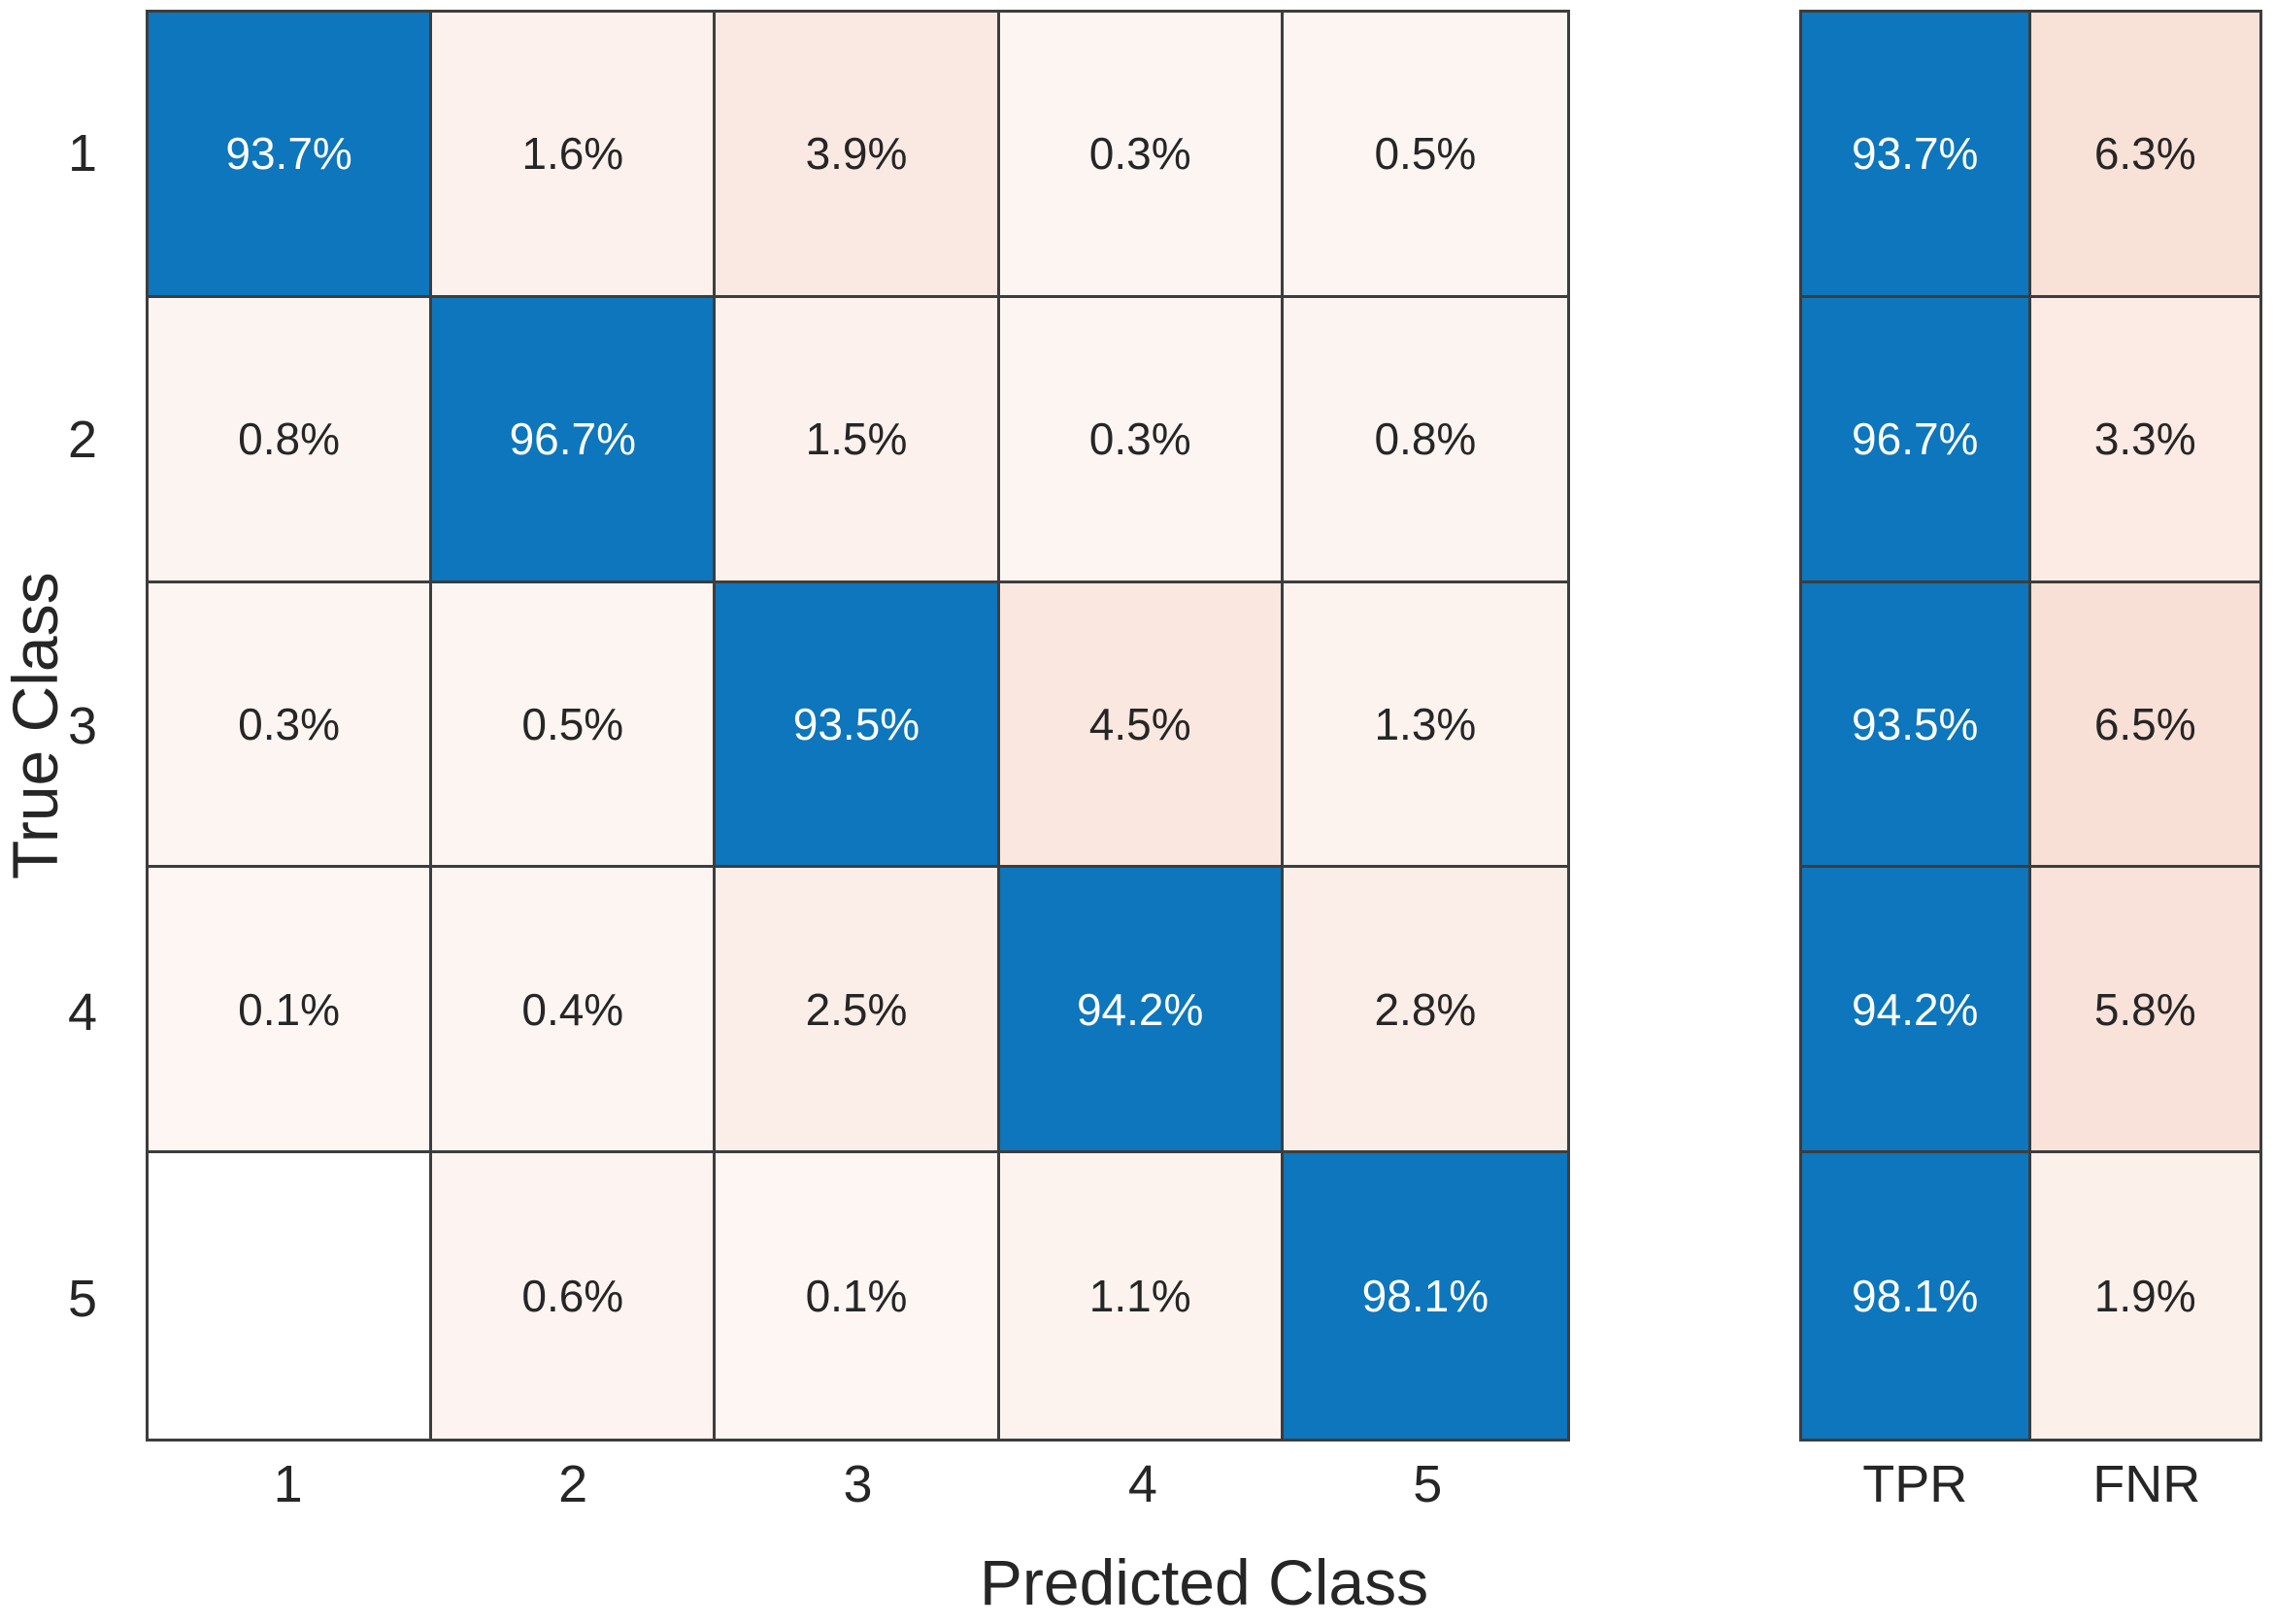 This screenshot has height=1624, width=2275. What do you see at coordinates (858, 155) in the screenshot?
I see `matrix-cell: 3.9%` at bounding box center [858, 155].